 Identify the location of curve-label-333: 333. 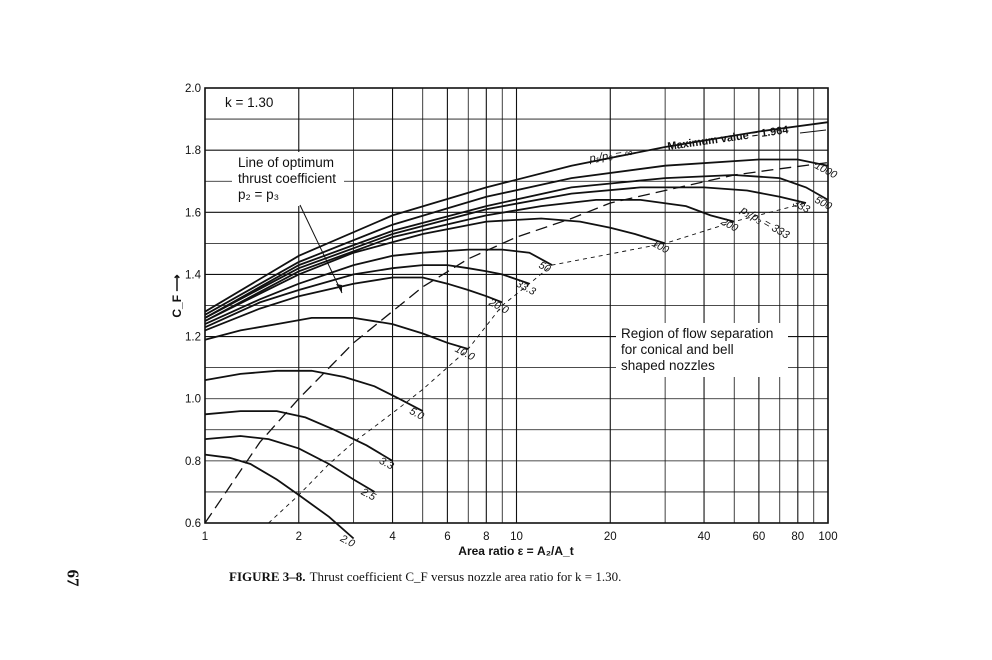
(801, 206).